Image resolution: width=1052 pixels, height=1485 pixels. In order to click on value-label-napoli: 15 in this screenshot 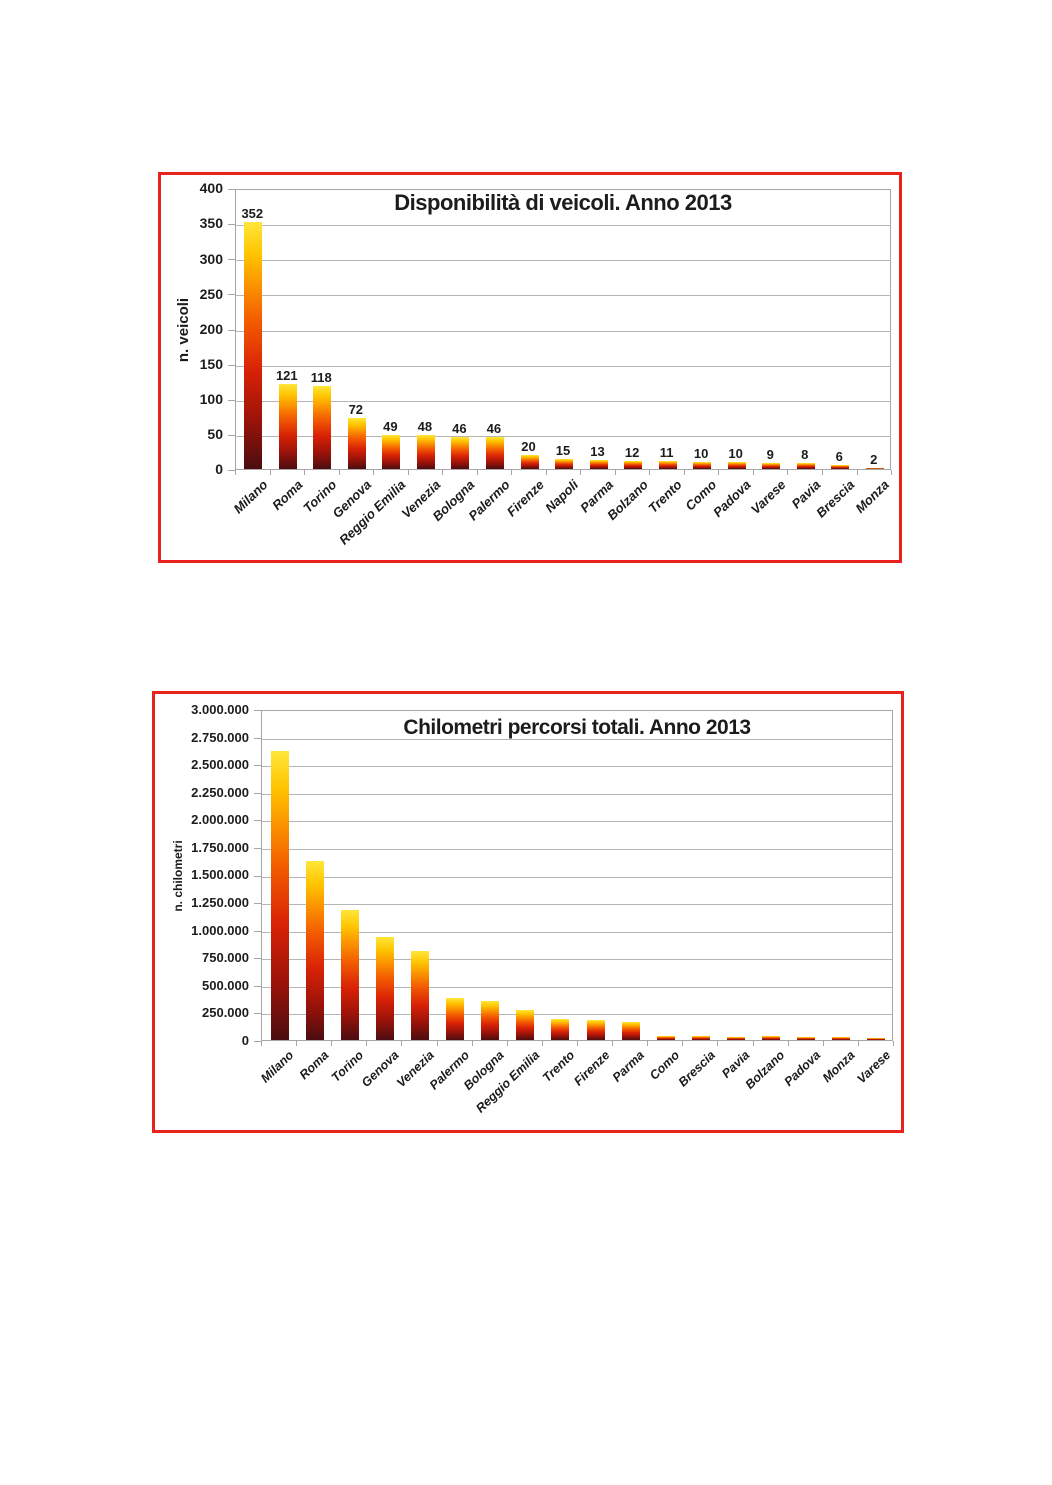, I will do `click(563, 450)`.